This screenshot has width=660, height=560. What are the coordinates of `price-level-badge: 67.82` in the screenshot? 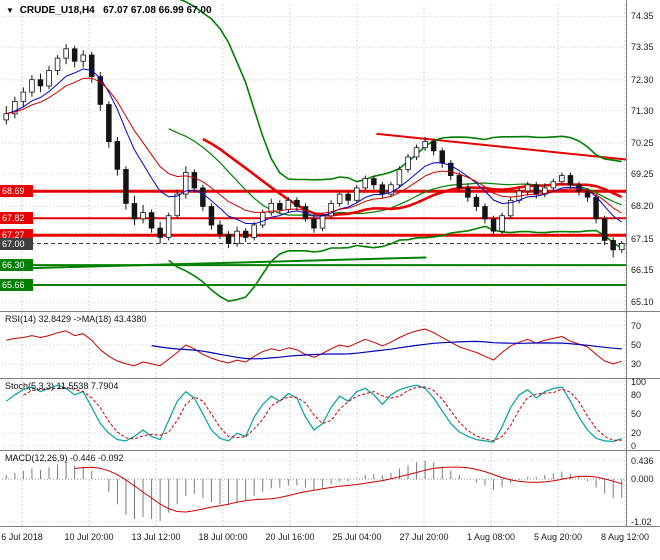 It's located at (16, 218).